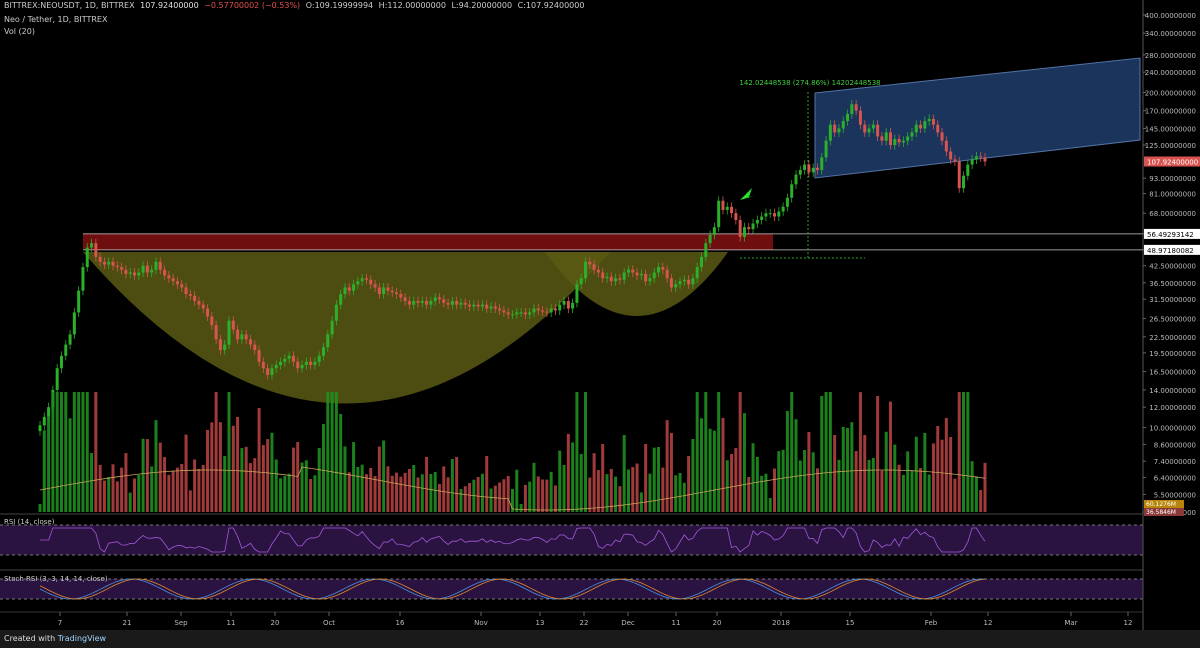  Describe the element at coordinates (82, 638) in the screenshot. I see `footer-brand: TradingView` at that location.